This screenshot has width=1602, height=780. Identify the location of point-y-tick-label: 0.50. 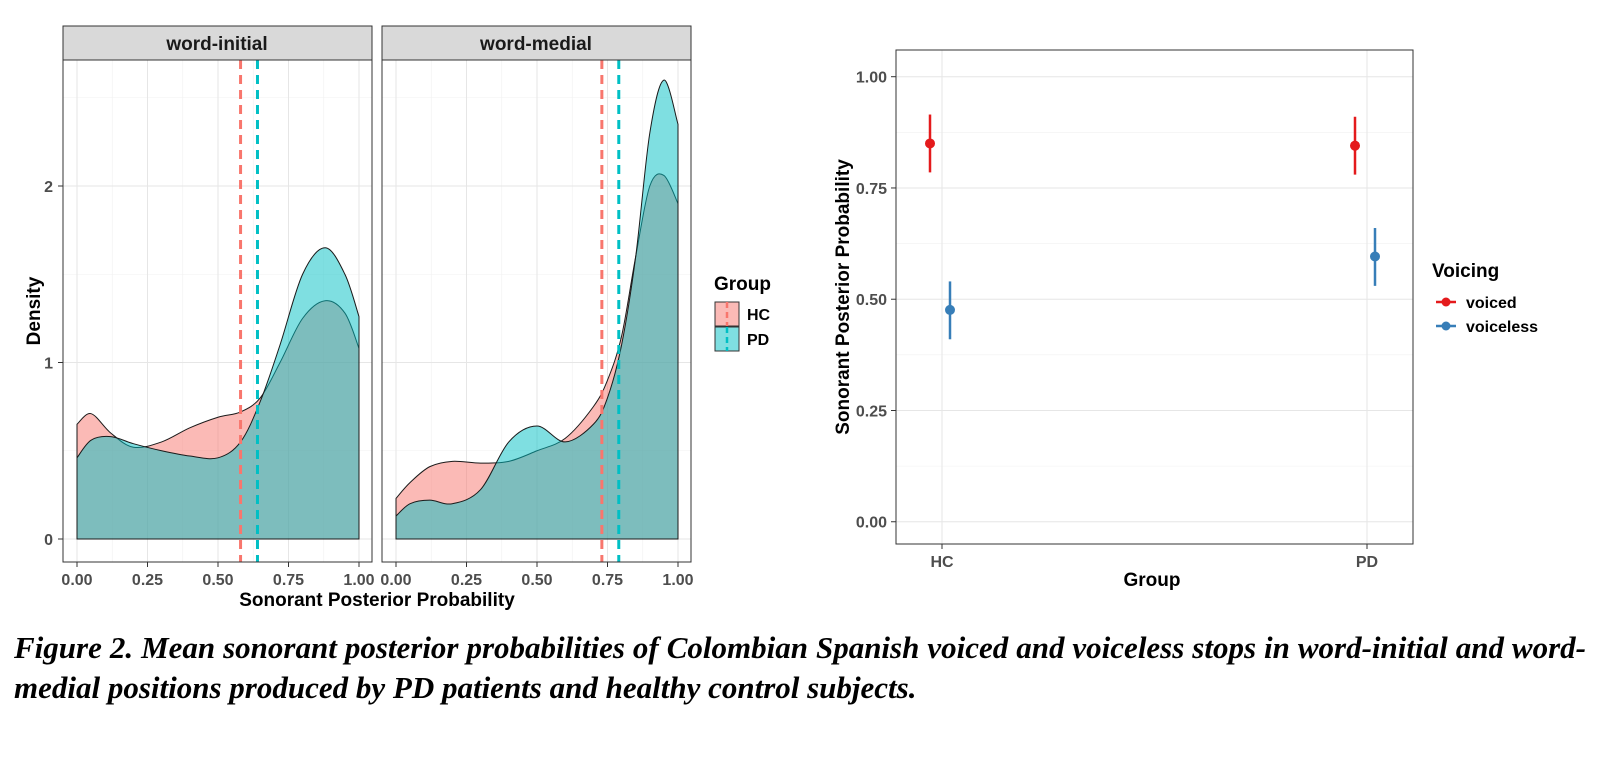
(871, 300).